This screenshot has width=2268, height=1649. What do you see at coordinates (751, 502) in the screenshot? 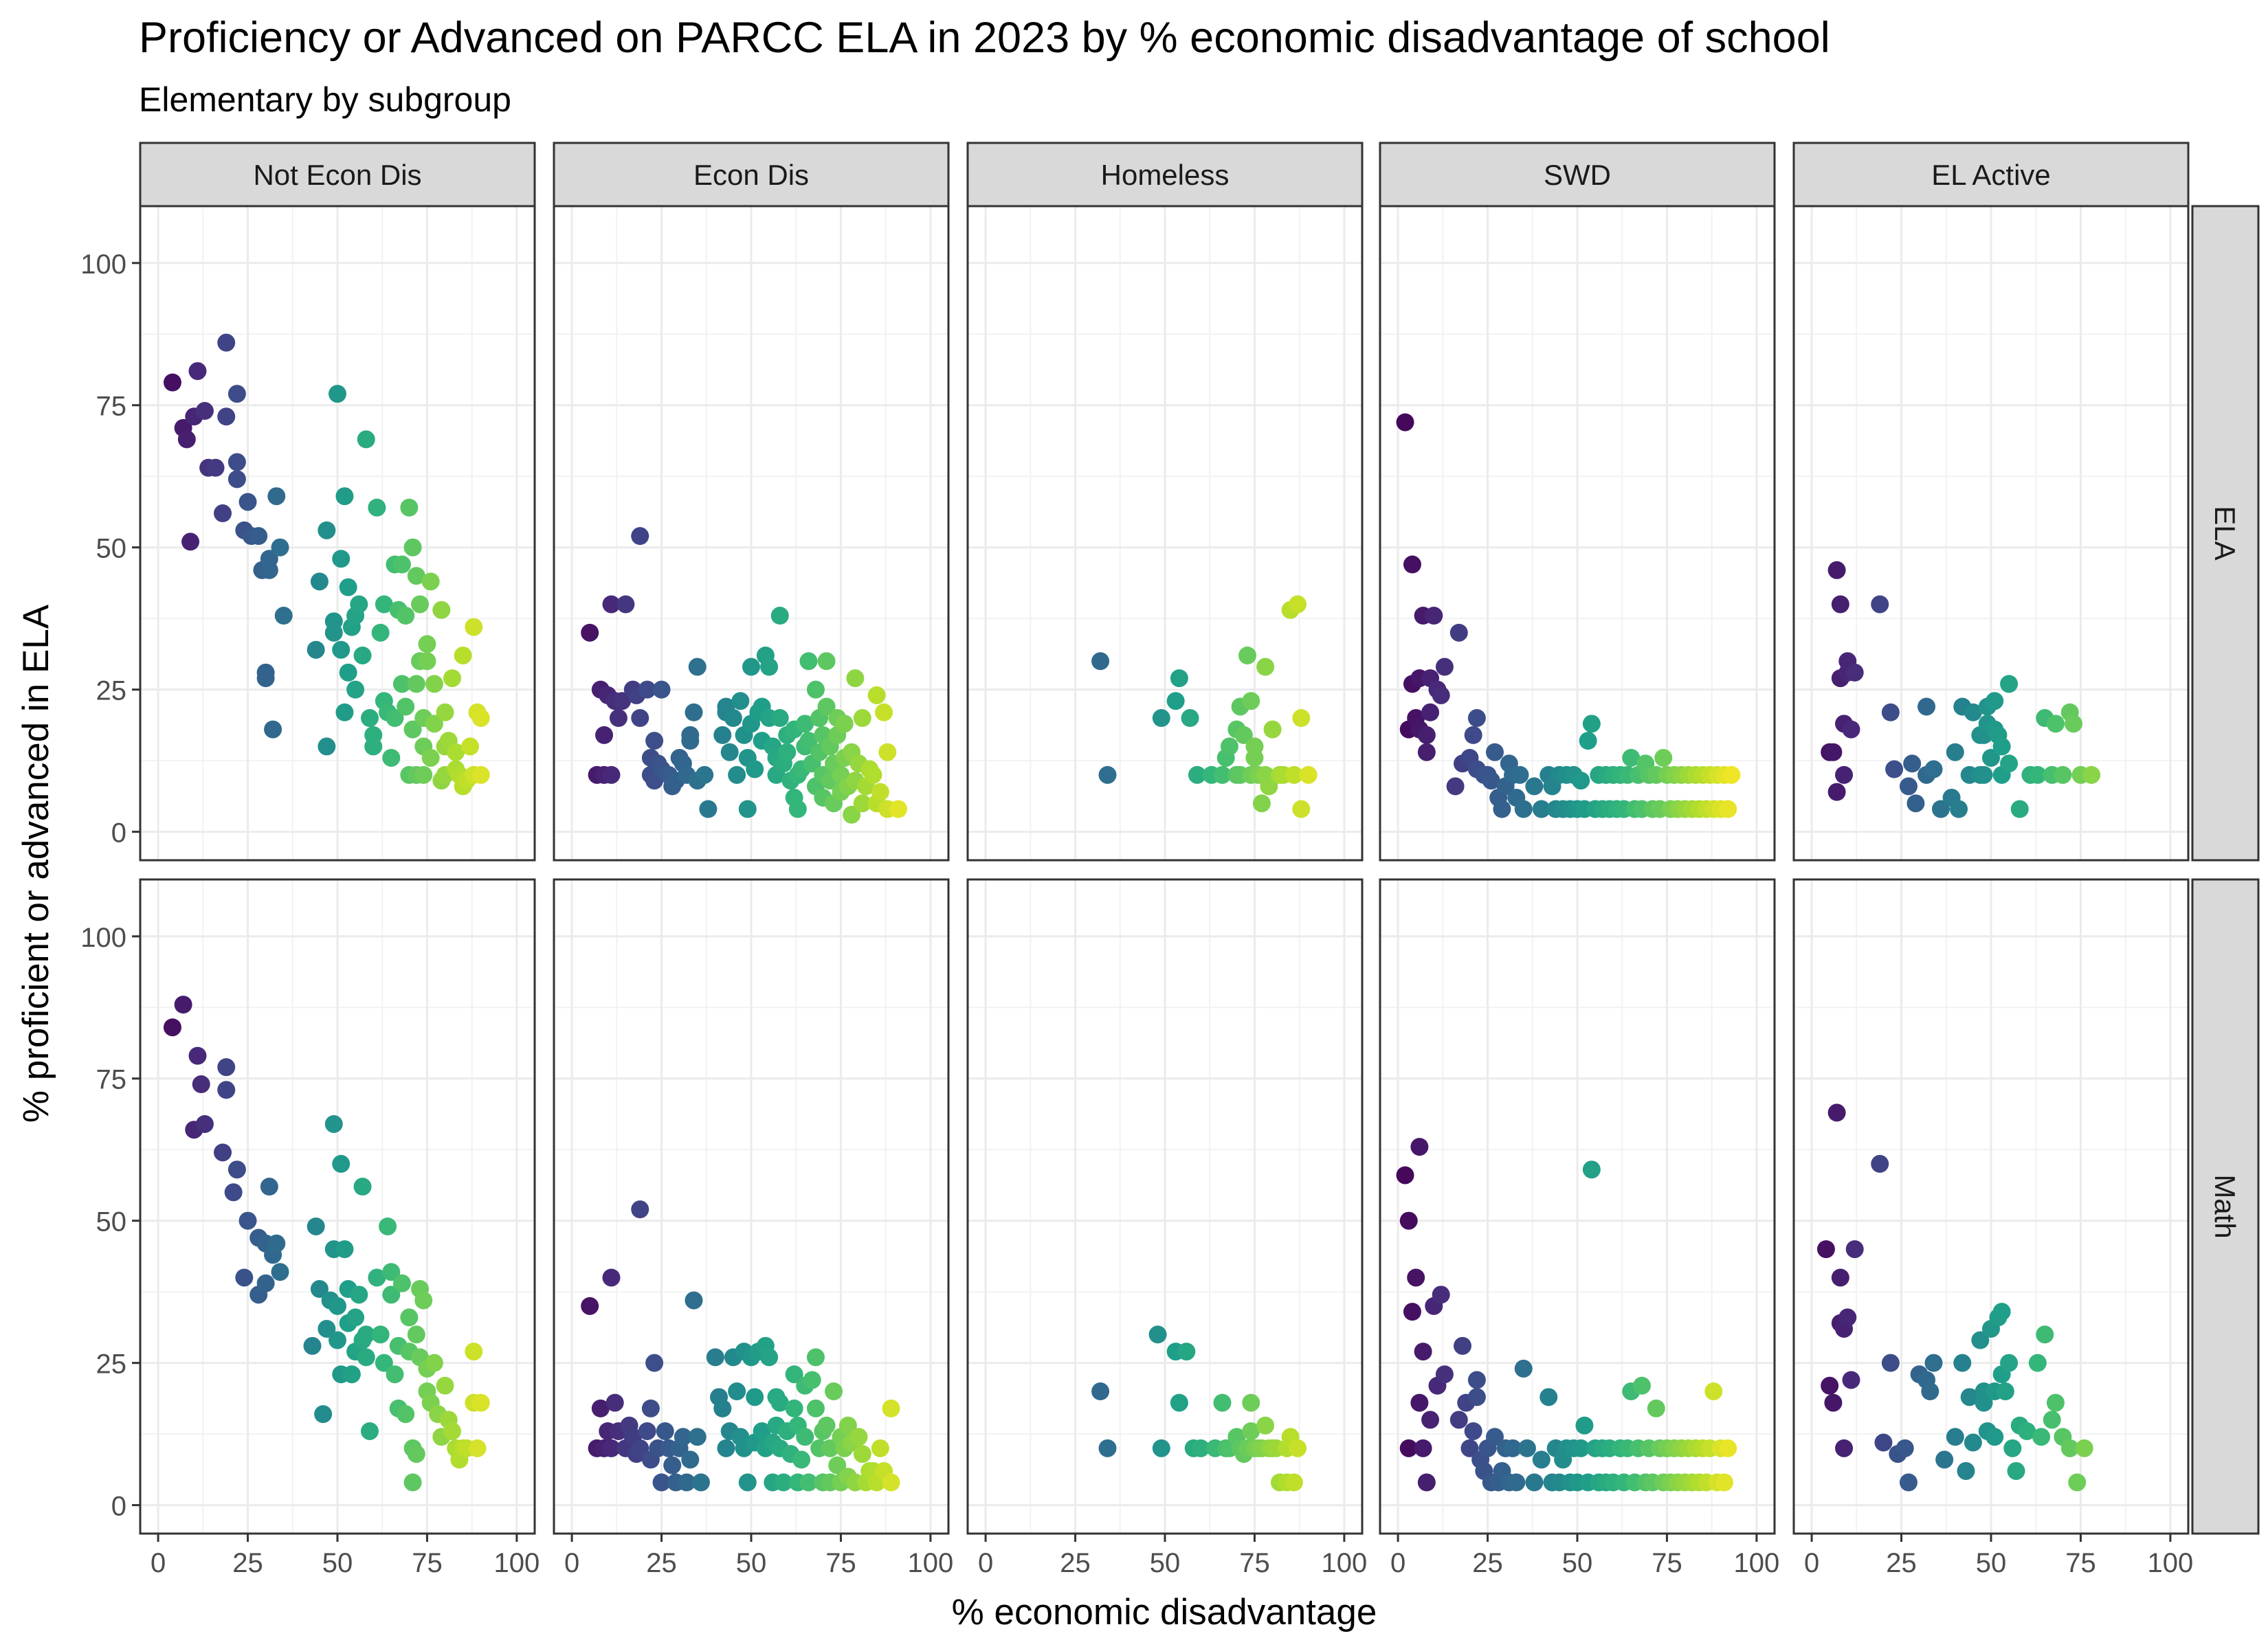
I see `panel-ela-econ-dis: Econ Dis` at bounding box center [751, 502].